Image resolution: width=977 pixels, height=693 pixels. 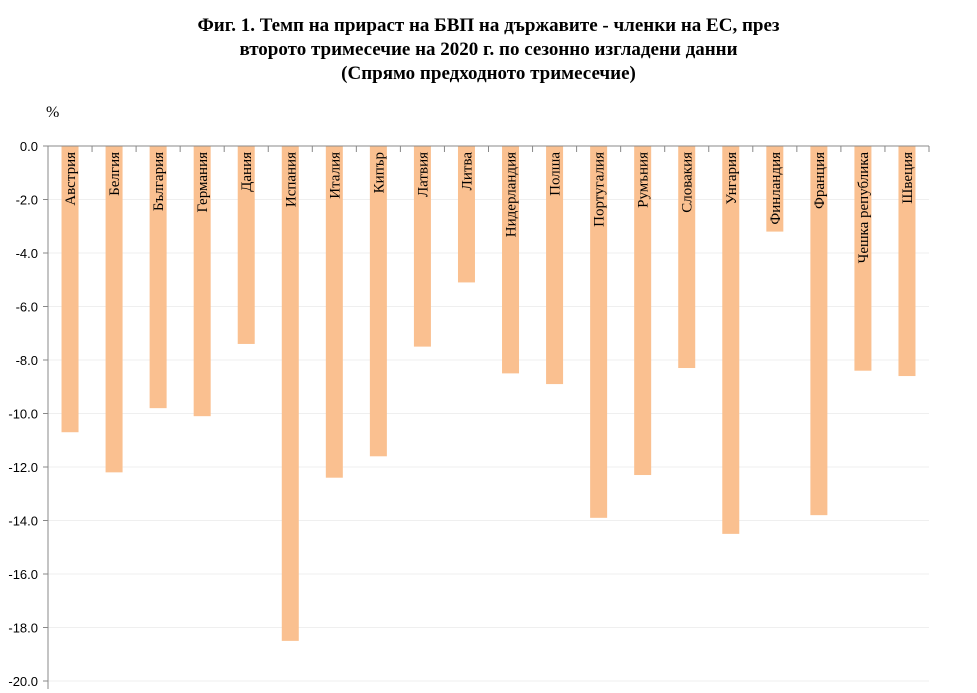 What do you see at coordinates (687, 257) in the screenshot?
I see `bar-Словакия` at bounding box center [687, 257].